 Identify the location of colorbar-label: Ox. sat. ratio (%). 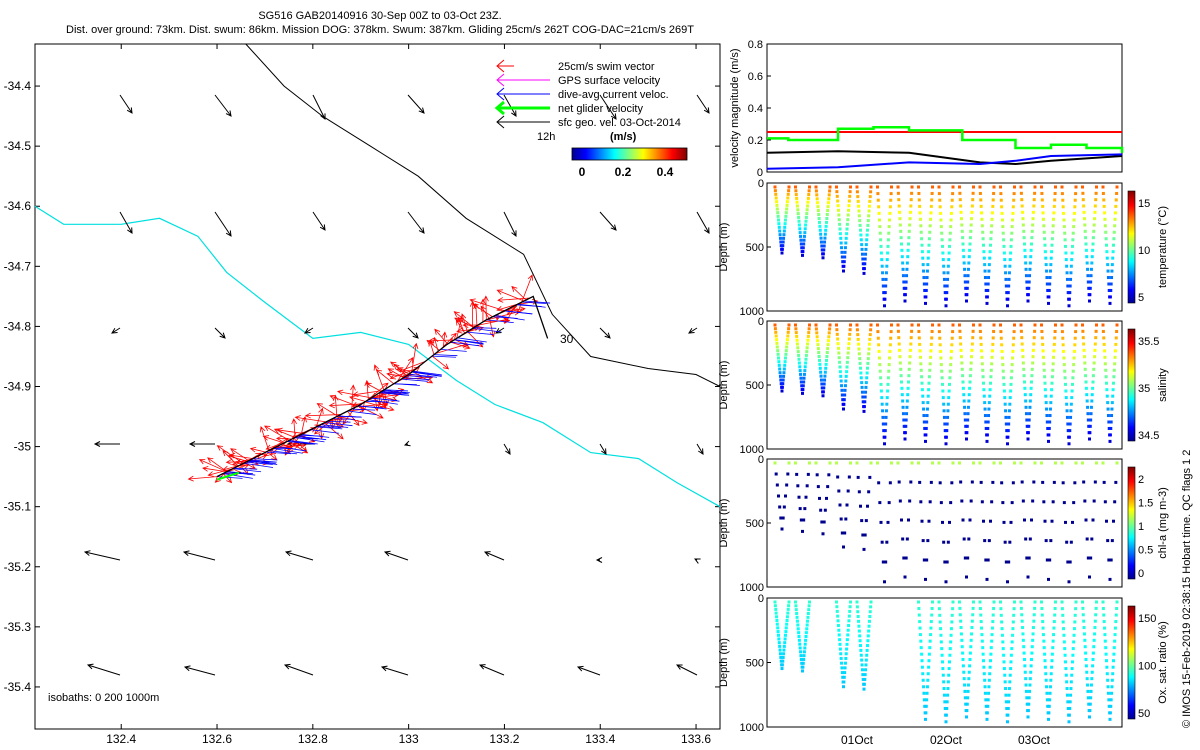
(1163, 662).